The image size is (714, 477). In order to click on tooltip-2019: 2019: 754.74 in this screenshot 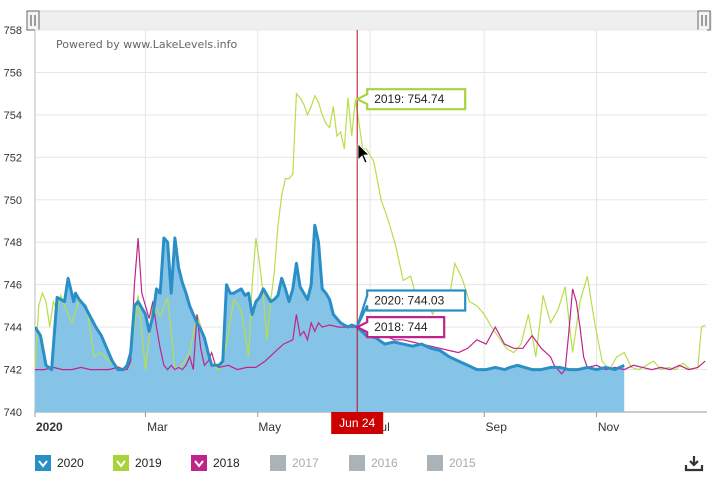, I will do `click(410, 99)`.